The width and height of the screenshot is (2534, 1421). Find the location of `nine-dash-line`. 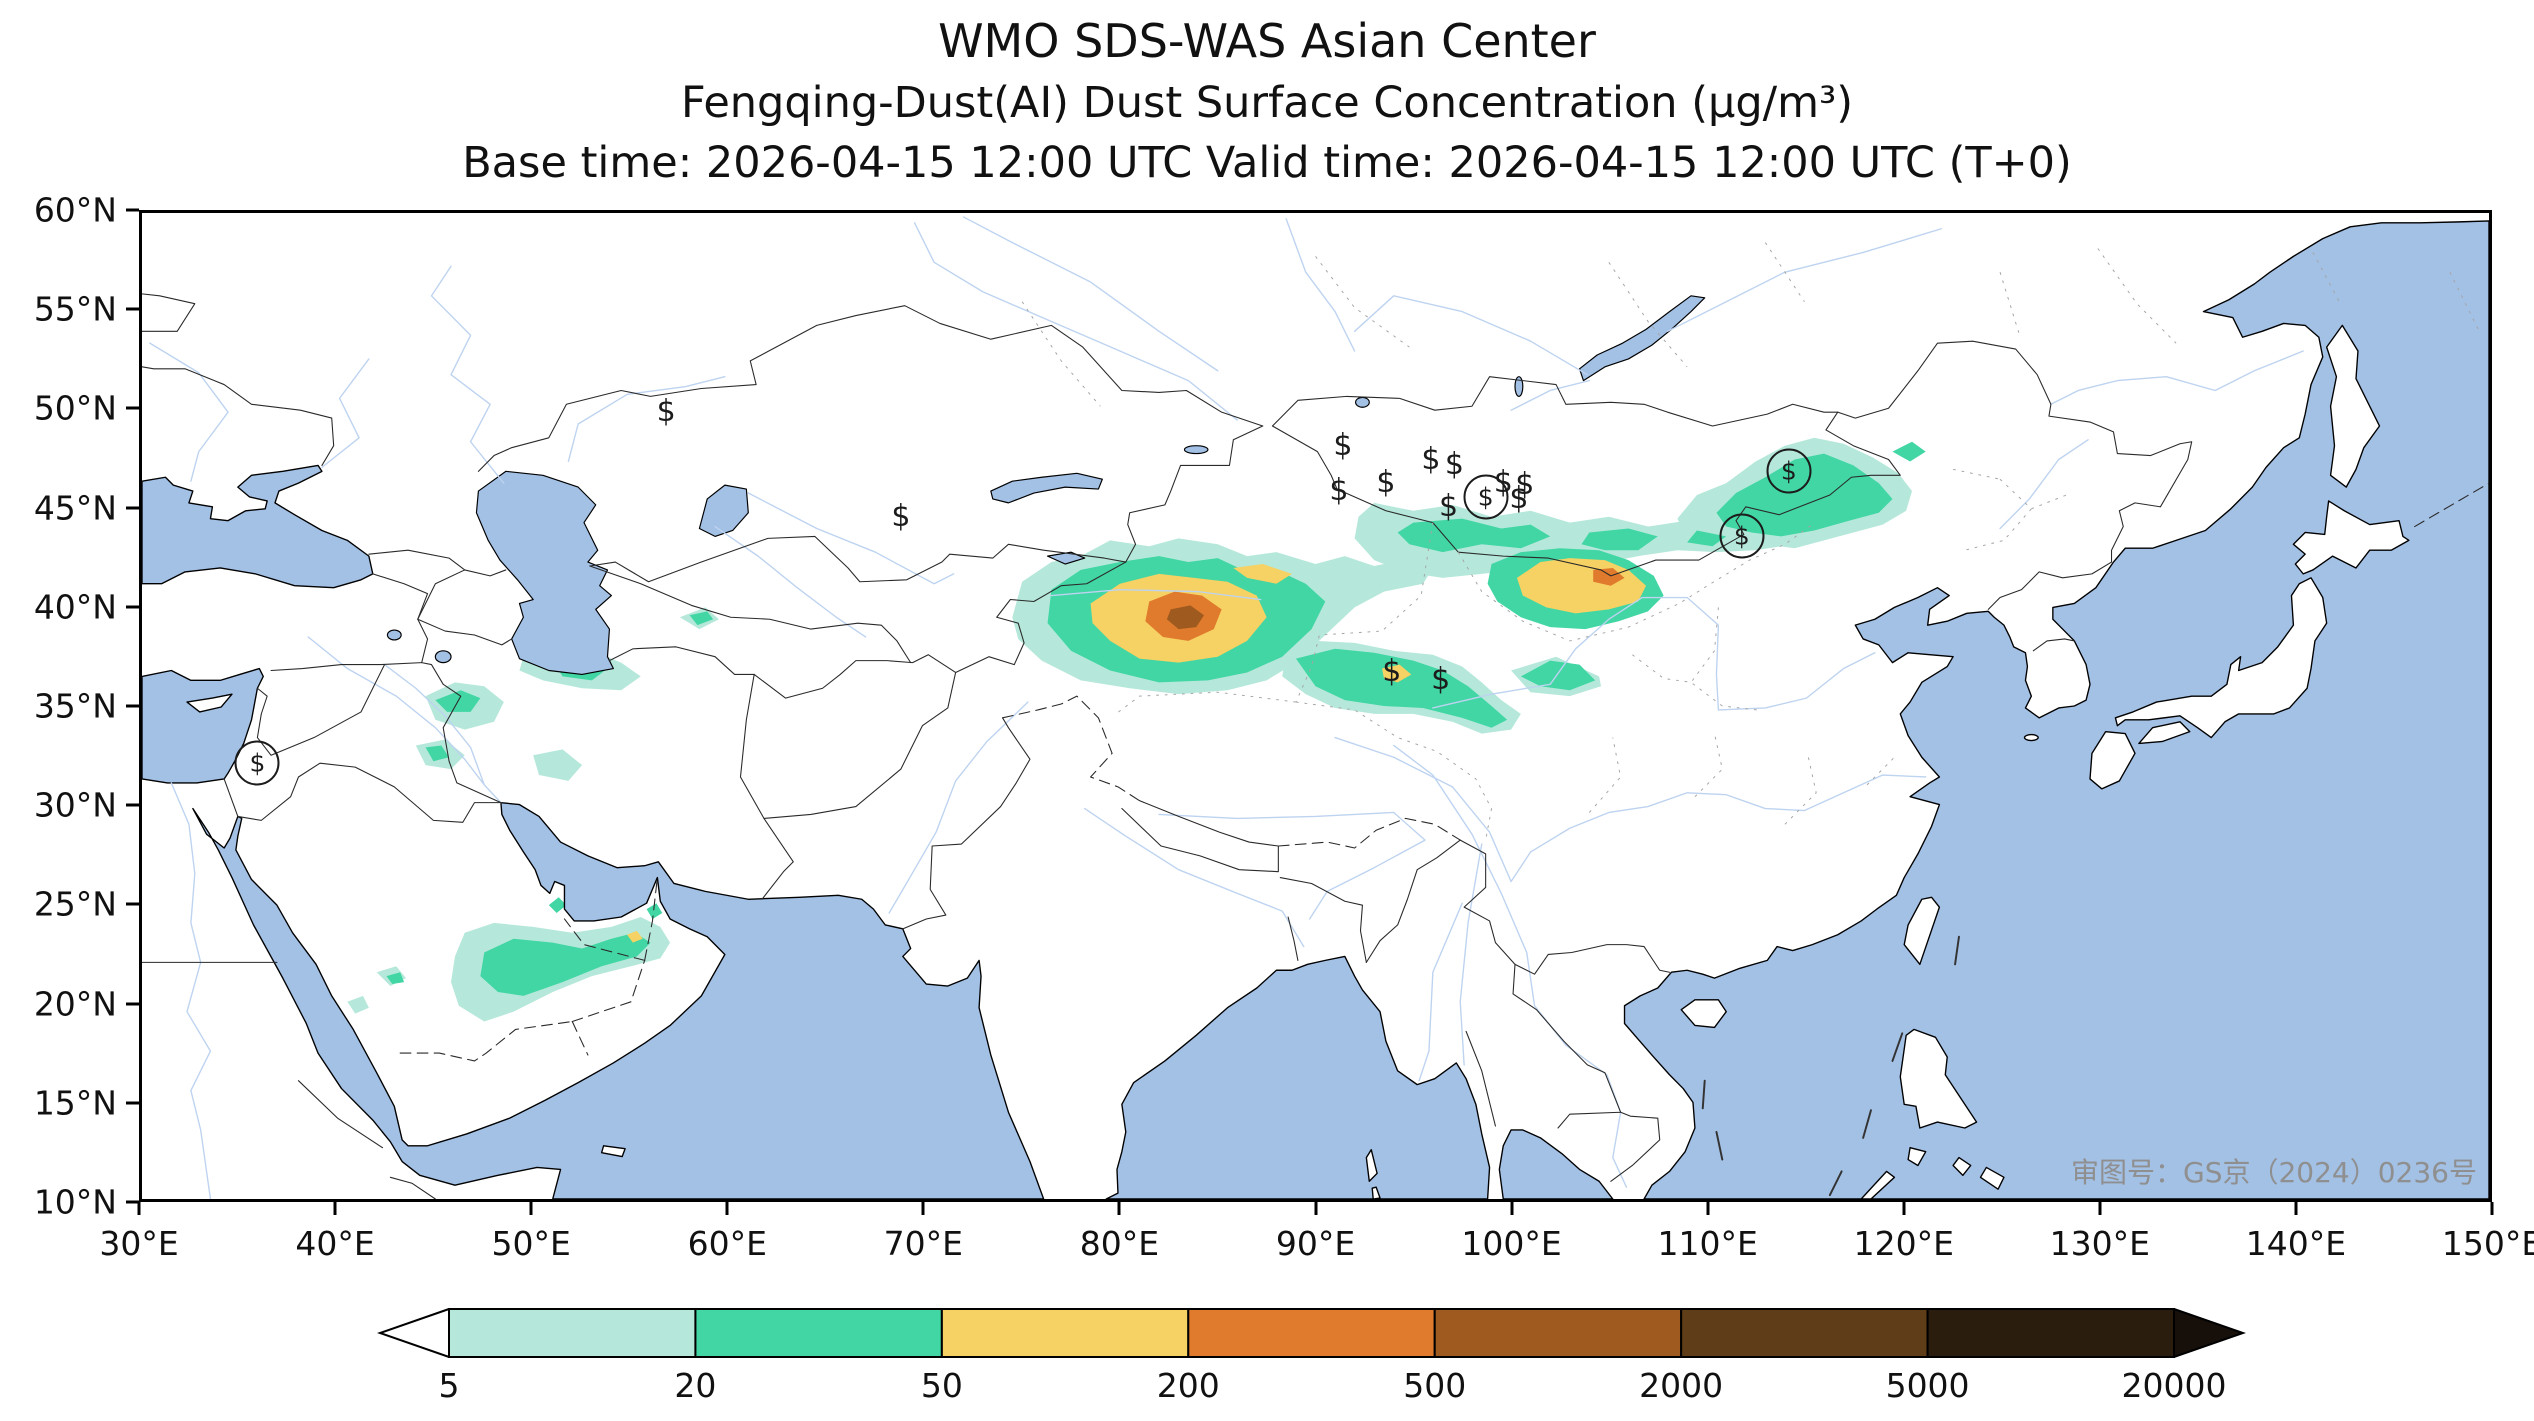

nine-dash-line is located at coordinates (1830, 1066).